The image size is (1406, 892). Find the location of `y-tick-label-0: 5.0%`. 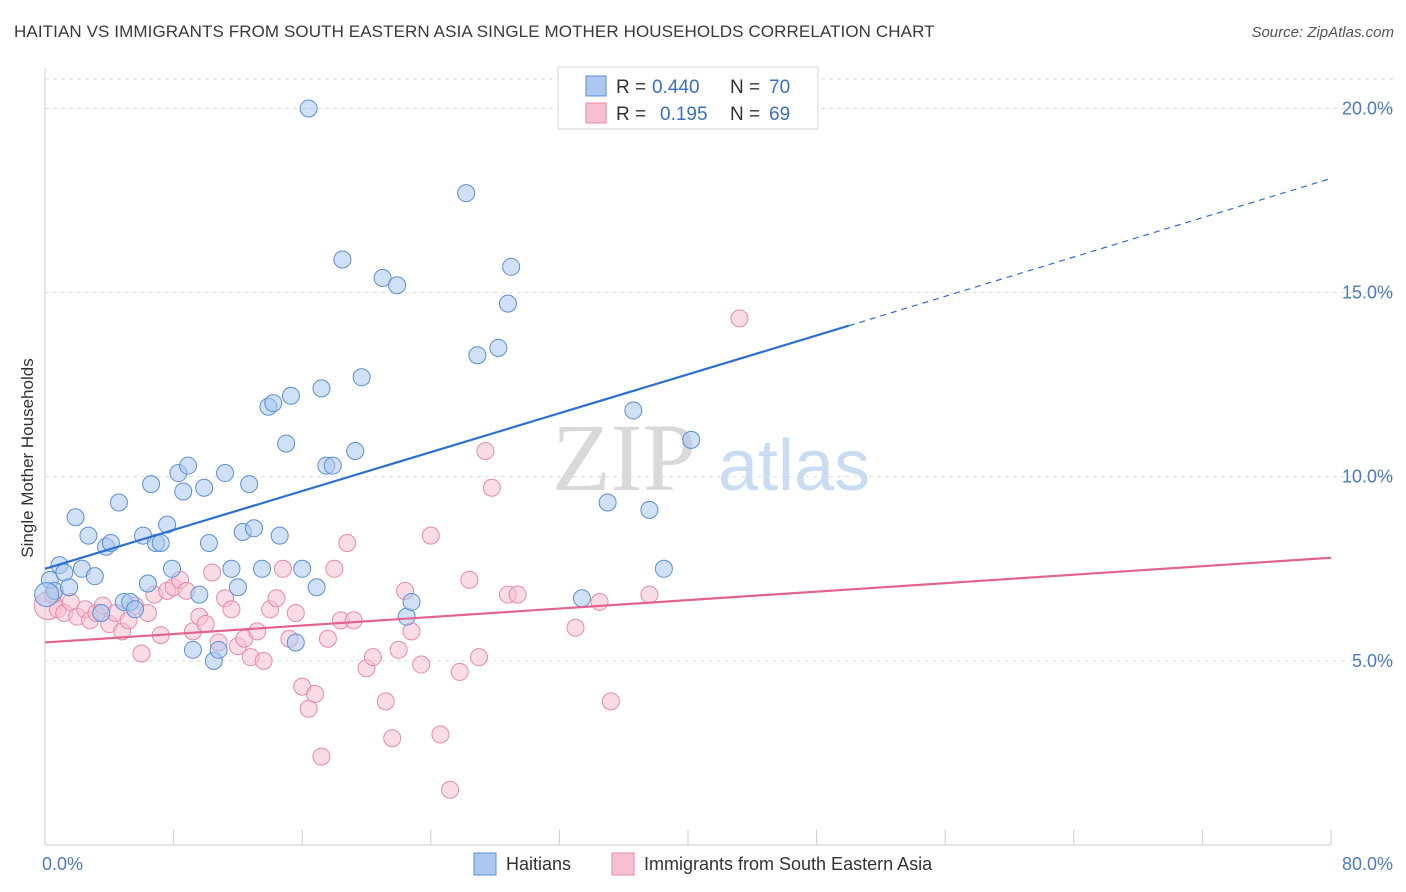

y-tick-label-0: 5.0% is located at coordinates (1372, 661).